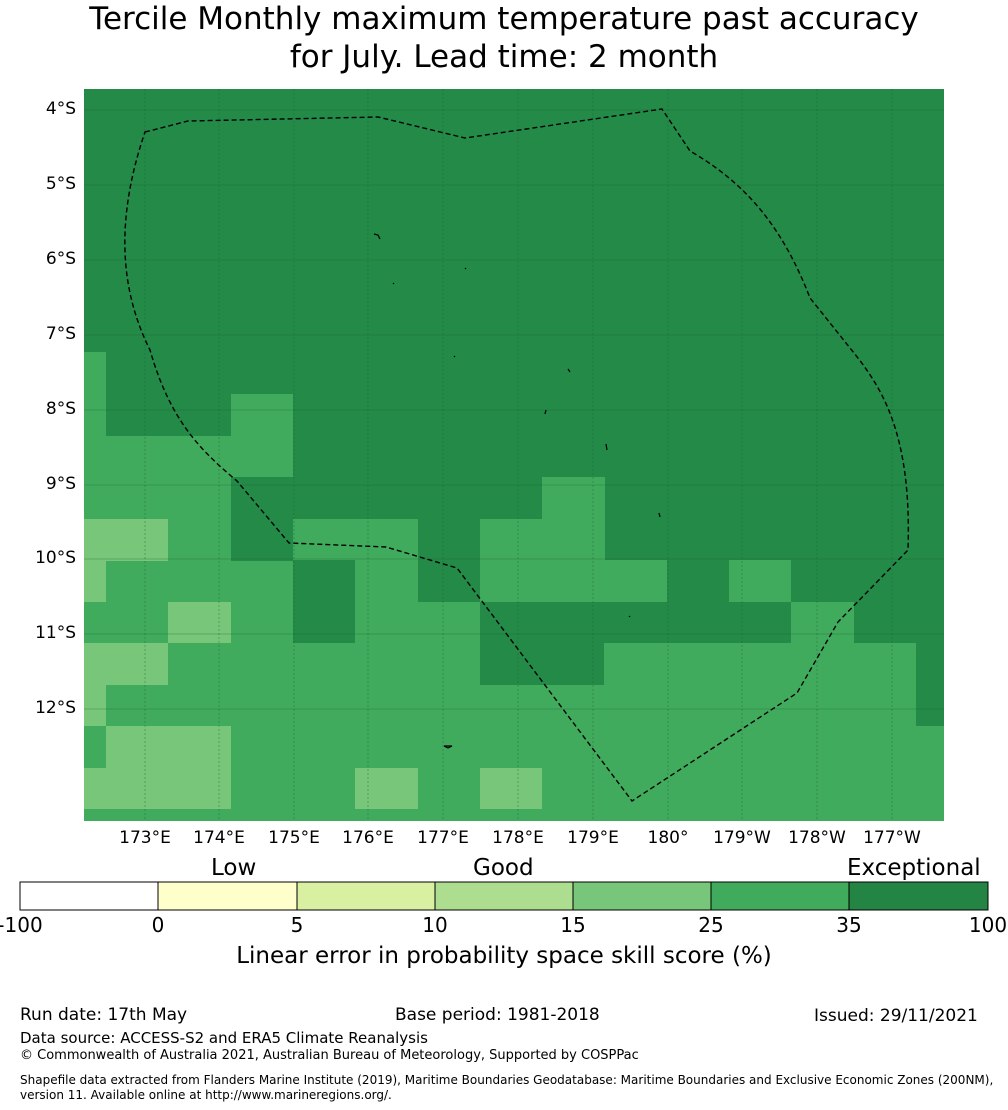 This screenshot has width=1008, height=1110. I want to click on colorbar-category-low: Low, so click(234, 868).